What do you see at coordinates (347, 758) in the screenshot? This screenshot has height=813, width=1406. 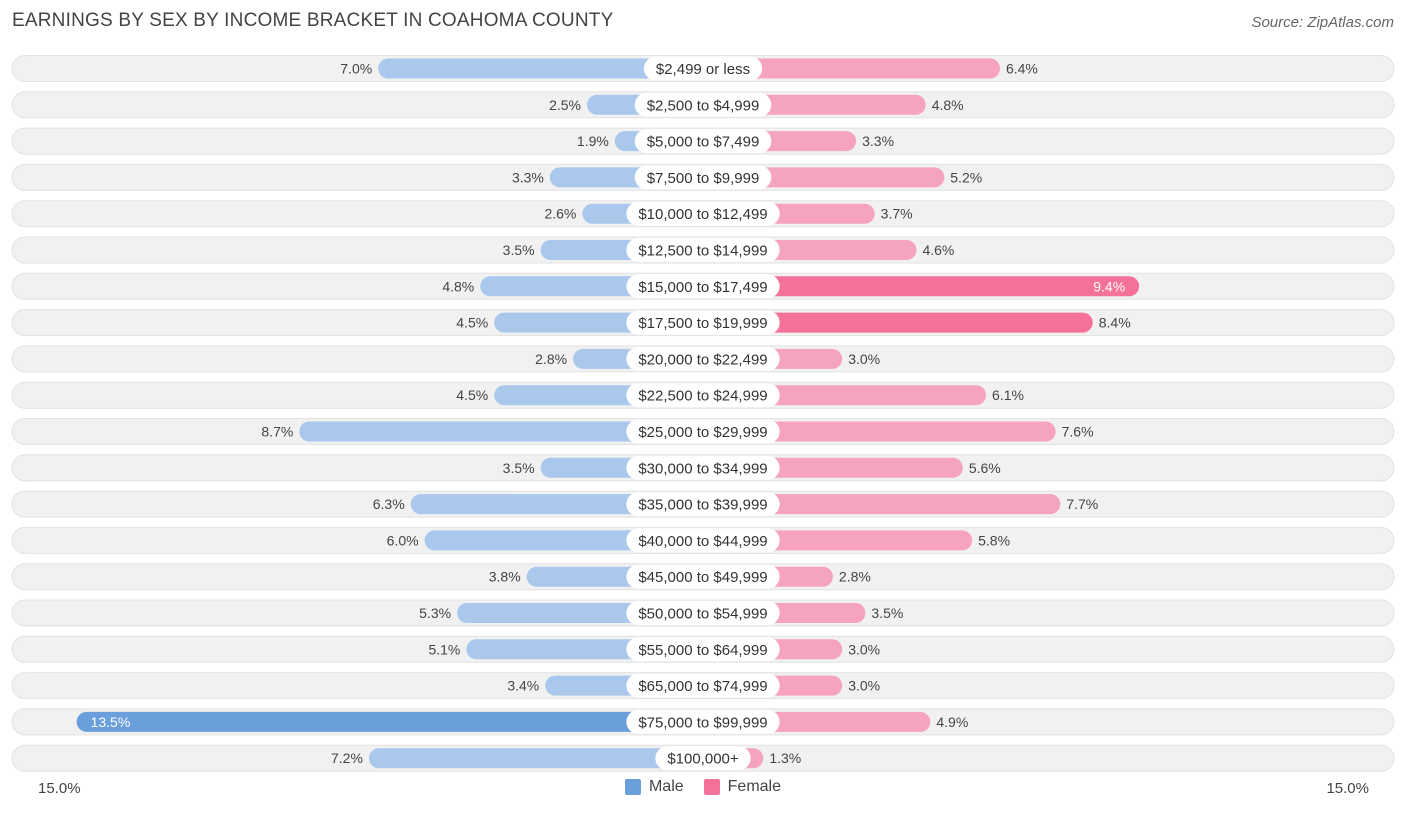 I see `male-value-label: 7.2%` at bounding box center [347, 758].